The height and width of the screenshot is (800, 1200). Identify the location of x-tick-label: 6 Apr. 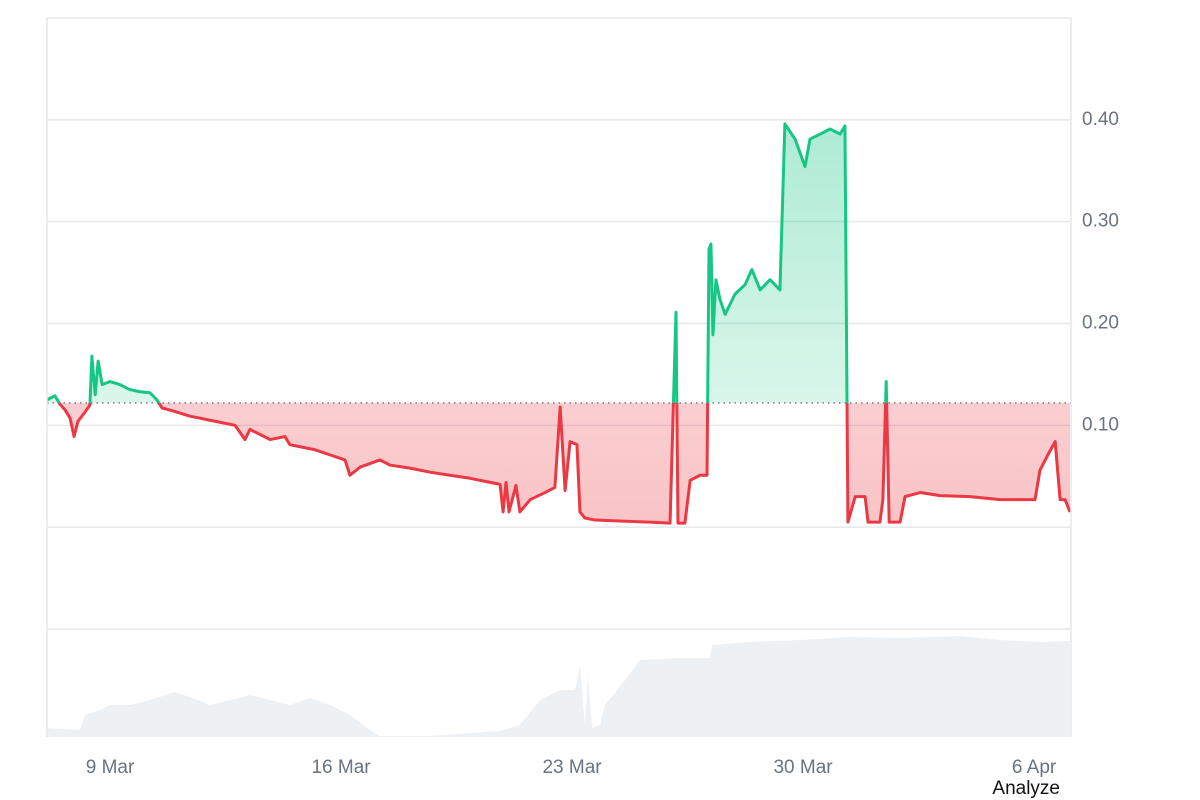
(1034, 767).